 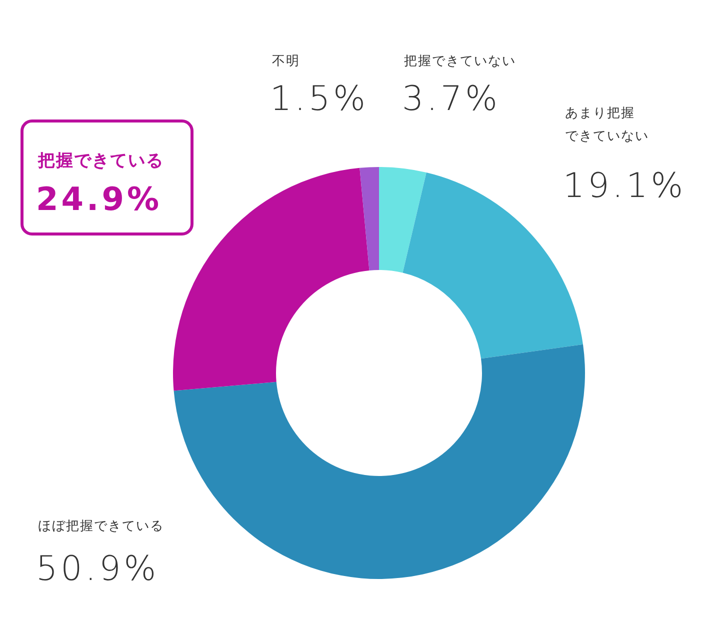 What do you see at coordinates (100, 161) in the screenshot?
I see `slice-label: 把握できている` at bounding box center [100, 161].